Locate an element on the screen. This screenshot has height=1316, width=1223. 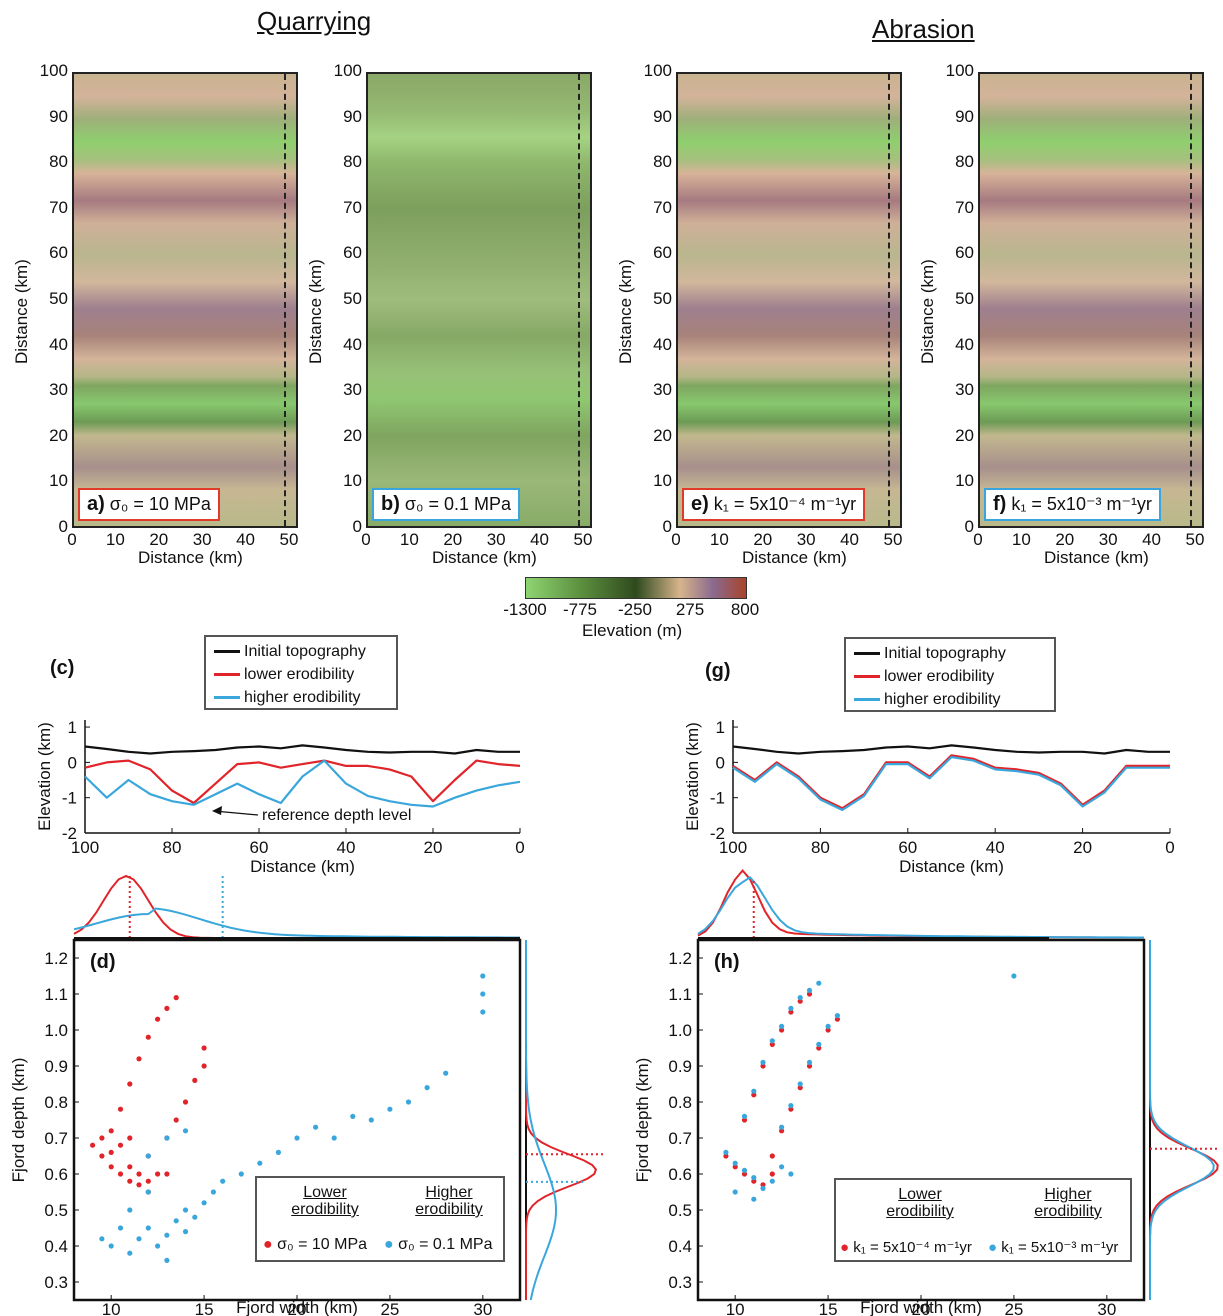
colorbar-tick: -1300 is located at coordinates (525, 609).